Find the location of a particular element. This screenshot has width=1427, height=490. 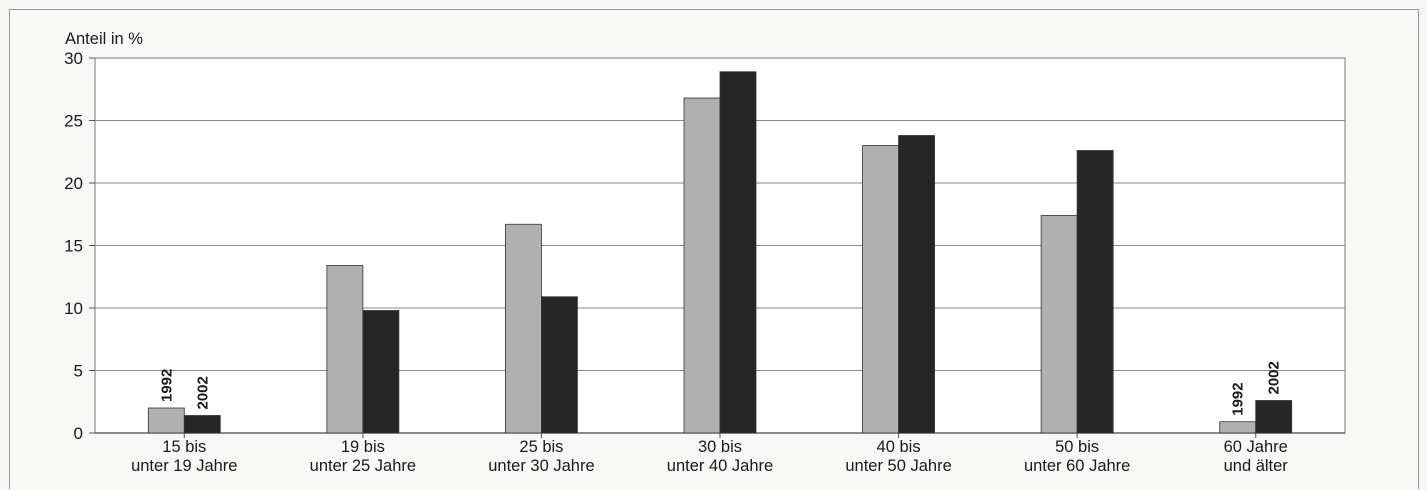

y-axis-label: Anteil in % is located at coordinates (104, 39).